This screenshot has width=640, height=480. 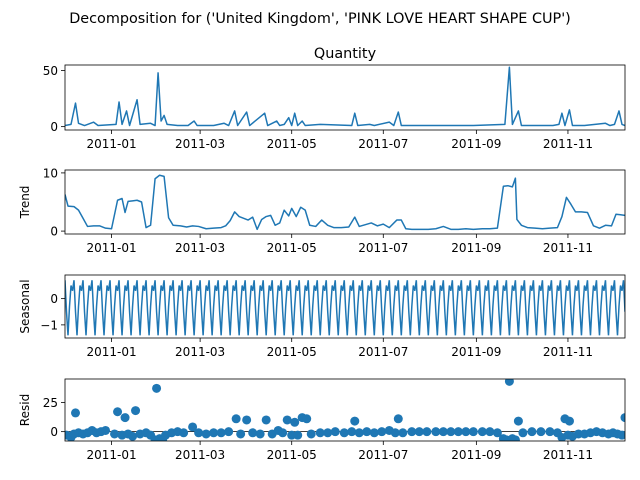 What do you see at coordinates (111, 248) in the screenshot?
I see `trend-xtick-label: 2011-01` at bounding box center [111, 248].